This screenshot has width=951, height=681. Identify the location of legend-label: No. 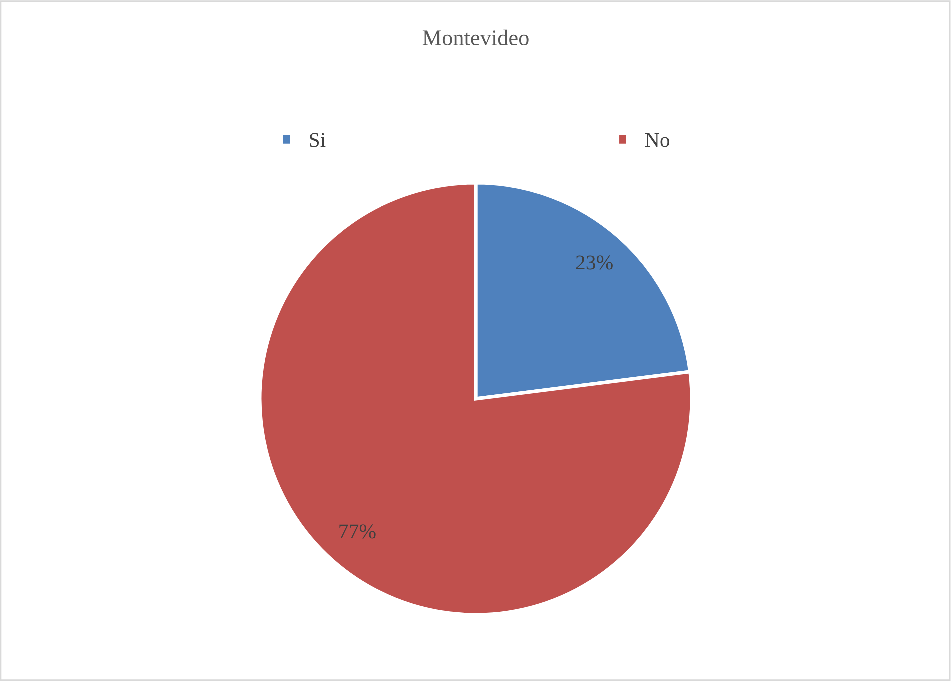
(657, 140).